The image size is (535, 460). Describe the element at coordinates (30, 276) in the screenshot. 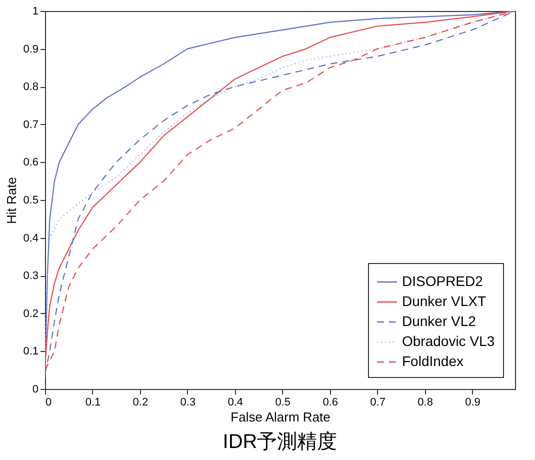

I see `y-tick-label: 0.3` at that location.